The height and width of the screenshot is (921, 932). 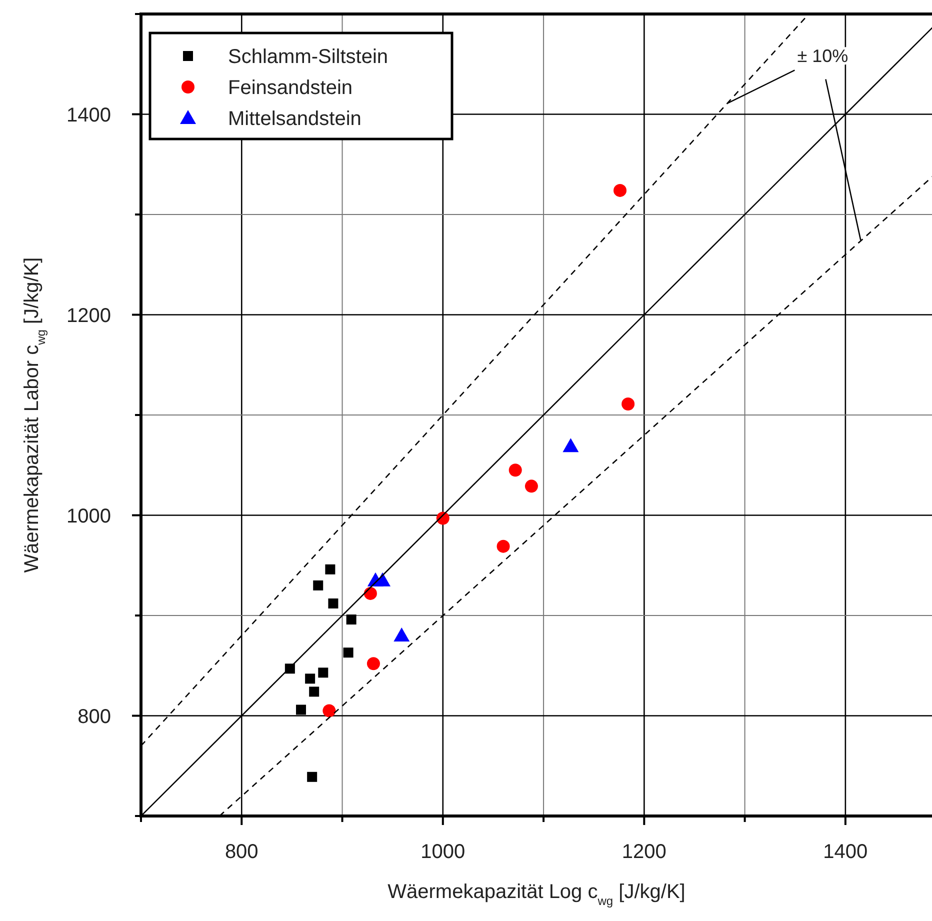 What do you see at coordinates (295, 119) in the screenshot?
I see `legend-label: Mittelsandstein` at bounding box center [295, 119].